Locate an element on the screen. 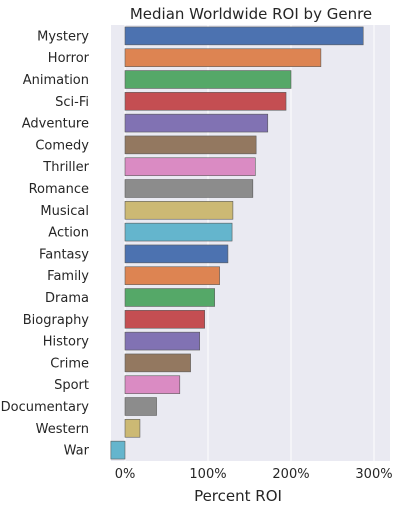  bar-horror is located at coordinates (223, 57).